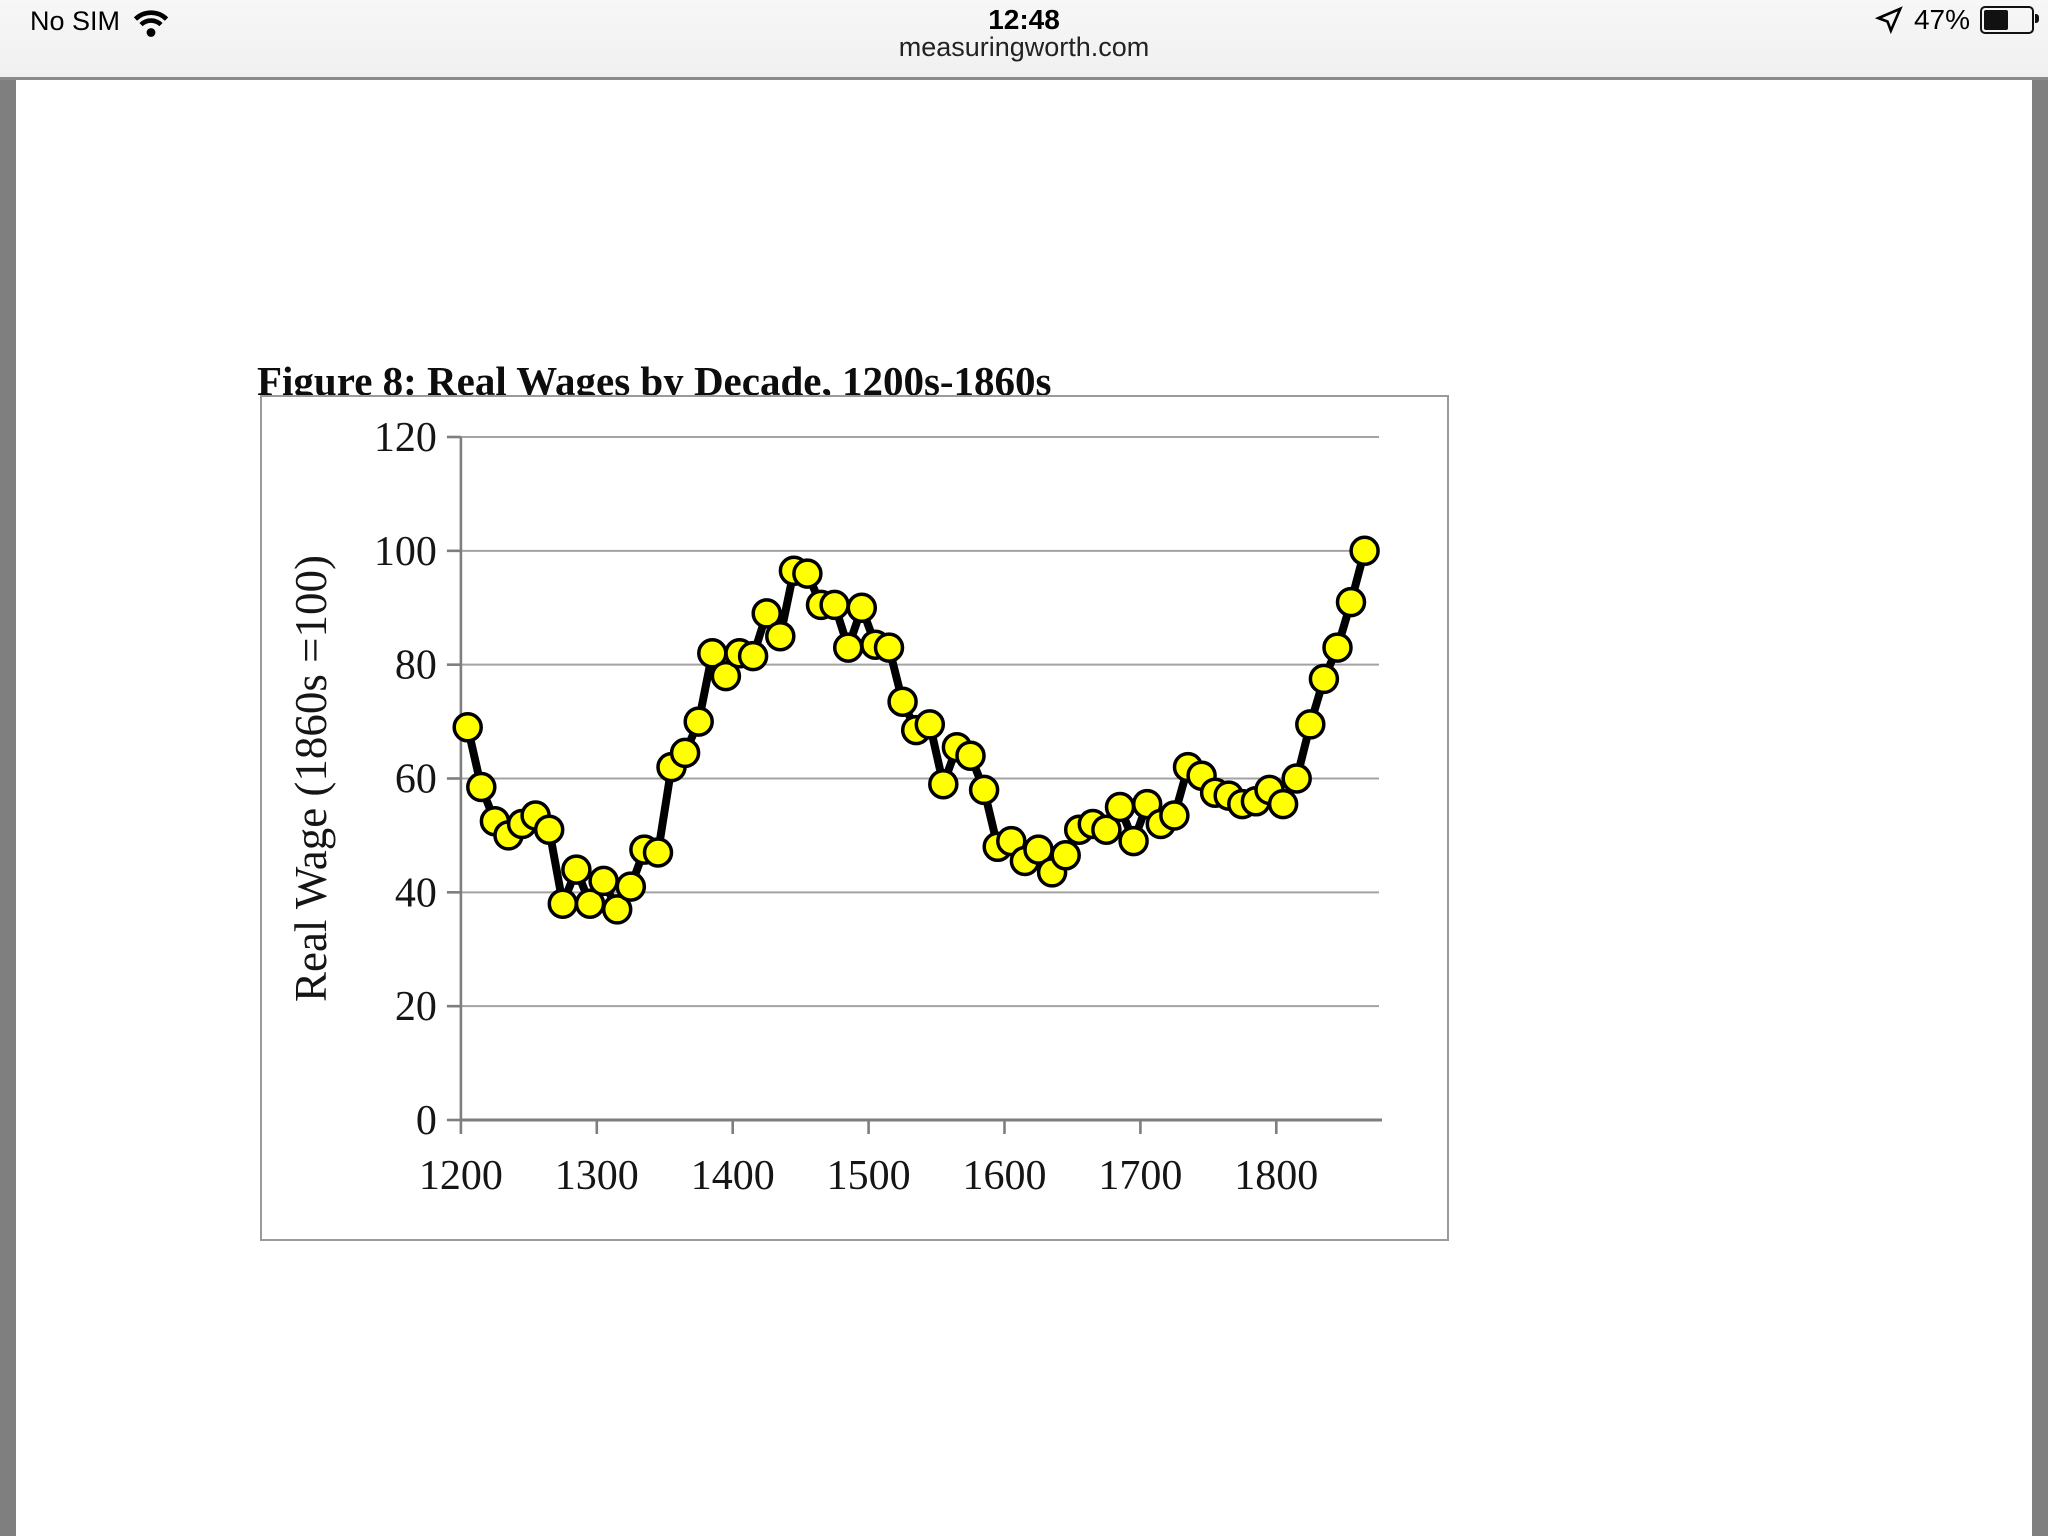  Describe the element at coordinates (75, 20) in the screenshot. I see `carrier-label: No SIM` at that location.